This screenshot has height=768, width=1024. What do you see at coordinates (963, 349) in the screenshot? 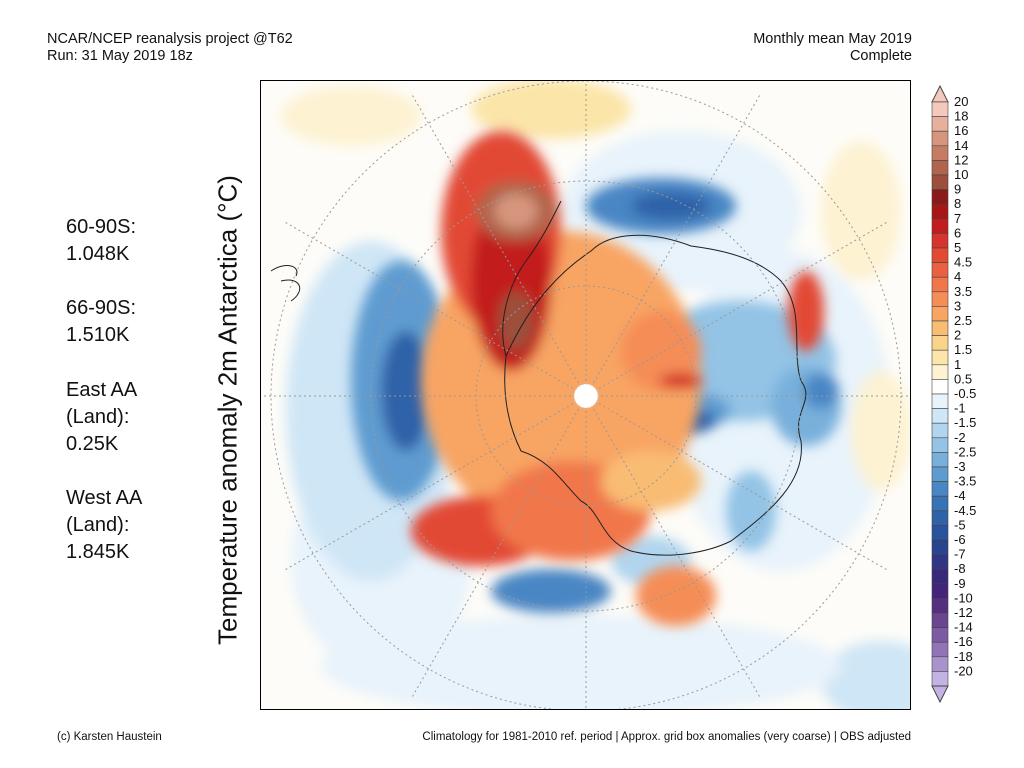
I see `colorbar-tick-label: 1.5` at bounding box center [963, 349].